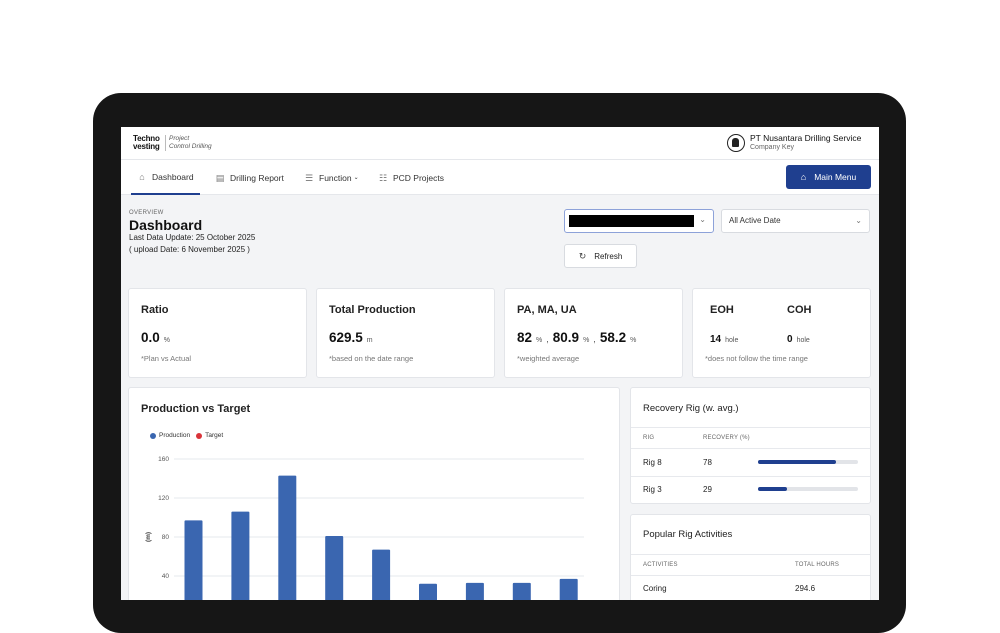 The image size is (1000, 633). What do you see at coordinates (582, 255) in the screenshot?
I see `refresh-icon: ↻` at bounding box center [582, 255].